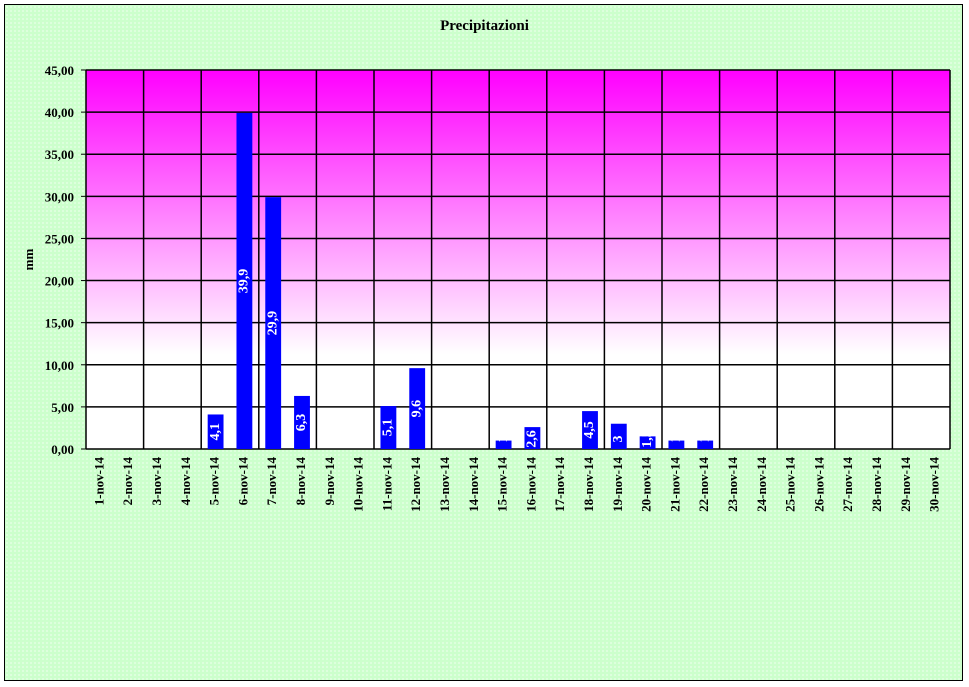 The height and width of the screenshot is (687, 969). I want to click on y-tick-label: 25,00, so click(59, 238).